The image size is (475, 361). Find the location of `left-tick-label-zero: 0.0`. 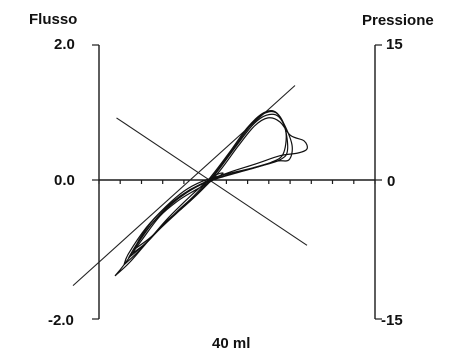

left-tick-label-zero: 0.0 is located at coordinates (64, 180).